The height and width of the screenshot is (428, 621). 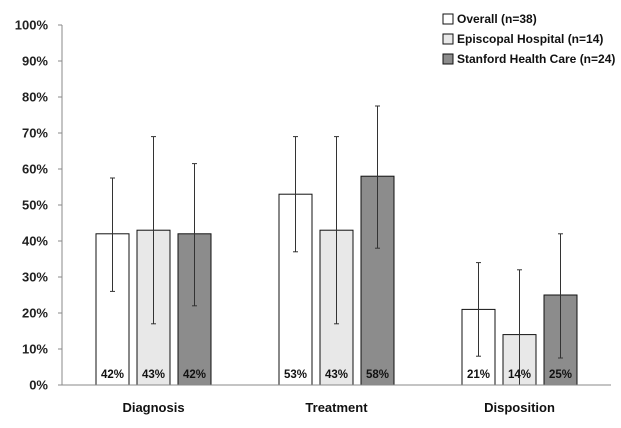 What do you see at coordinates (536, 59) in the screenshot?
I see `legend-label: Stanford Health Care (n=24)` at bounding box center [536, 59].